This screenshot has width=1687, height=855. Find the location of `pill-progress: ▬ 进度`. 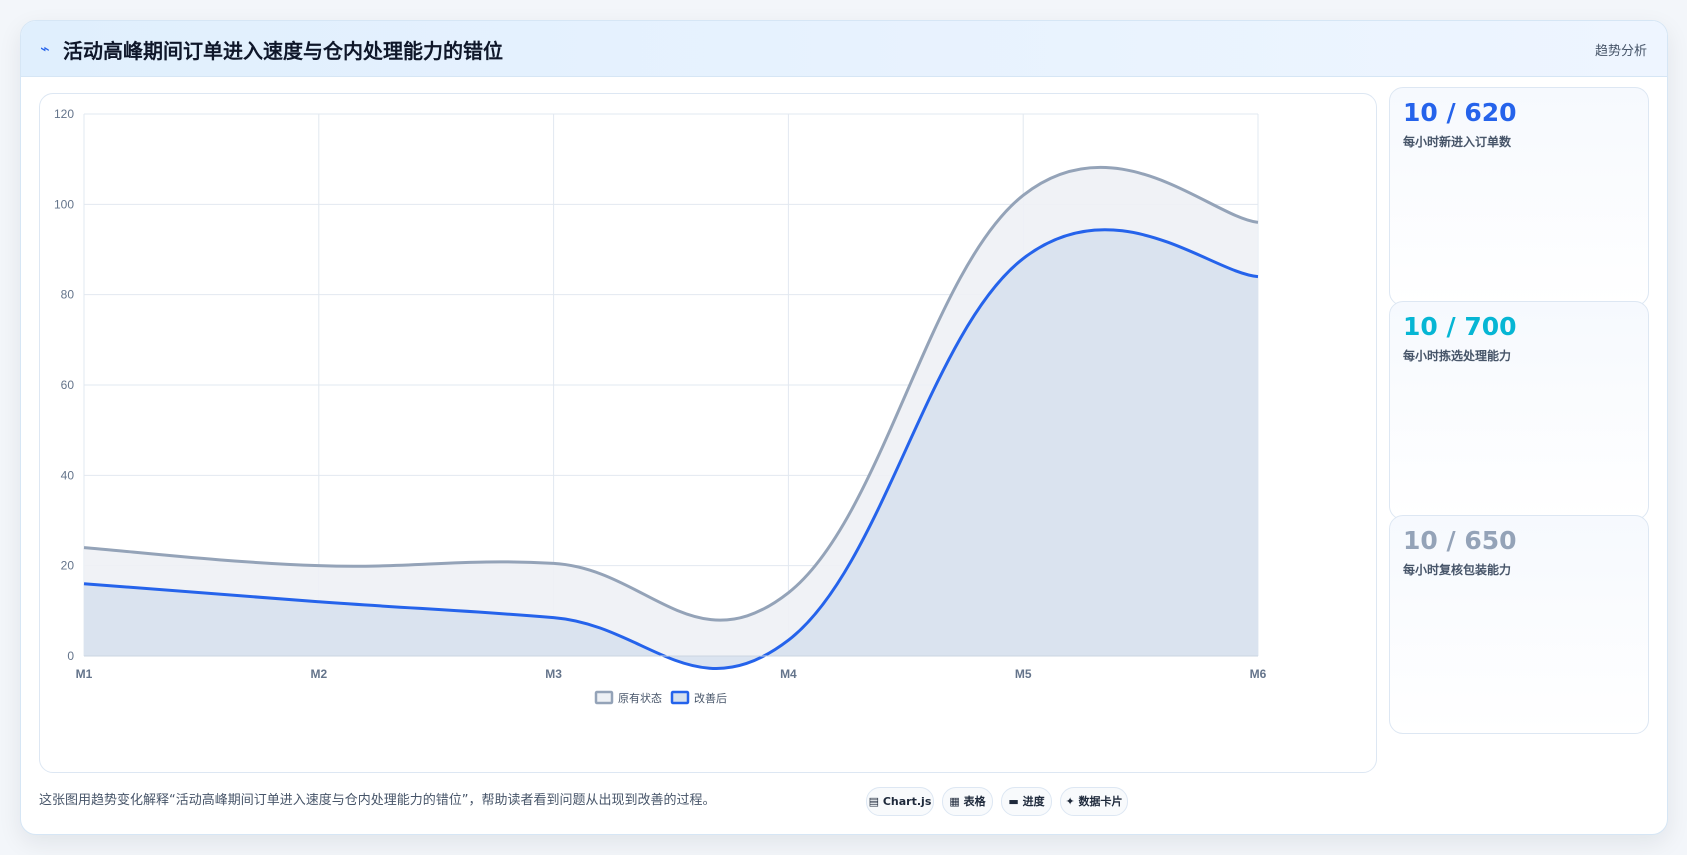

pill-progress: ▬ 进度 is located at coordinates (1026, 801).